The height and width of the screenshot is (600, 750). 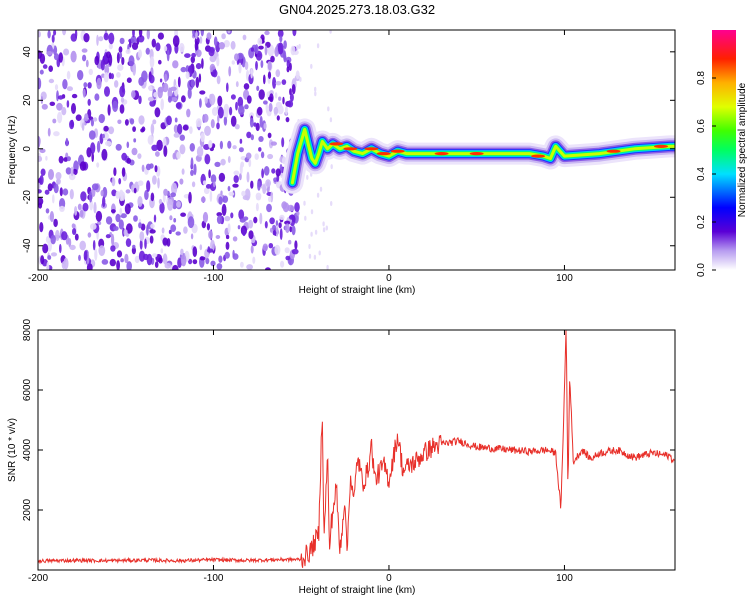 I want to click on figure-title: GN04.2025.273.18.03.G32, so click(x=357, y=9).